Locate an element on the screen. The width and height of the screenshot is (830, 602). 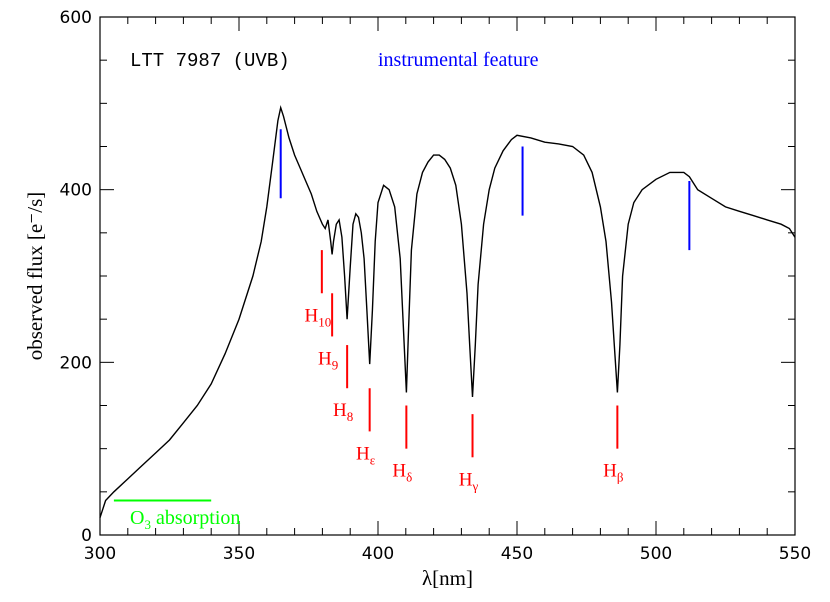
y-tick-label: 400 is located at coordinates (76, 191).